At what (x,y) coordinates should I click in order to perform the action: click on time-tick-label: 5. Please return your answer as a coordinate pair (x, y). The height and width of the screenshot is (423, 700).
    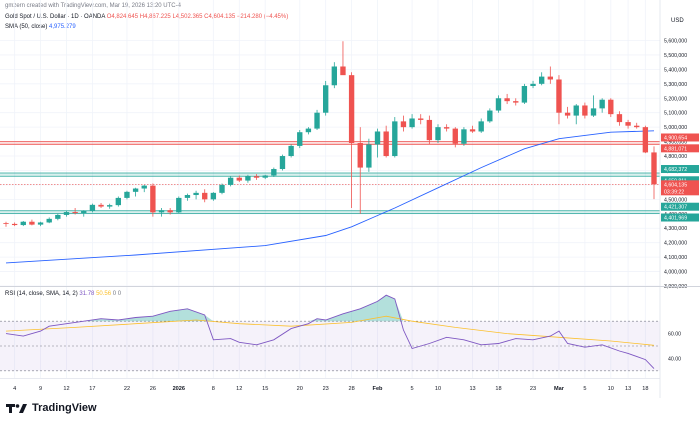
    Looking at the image, I should click on (584, 389).